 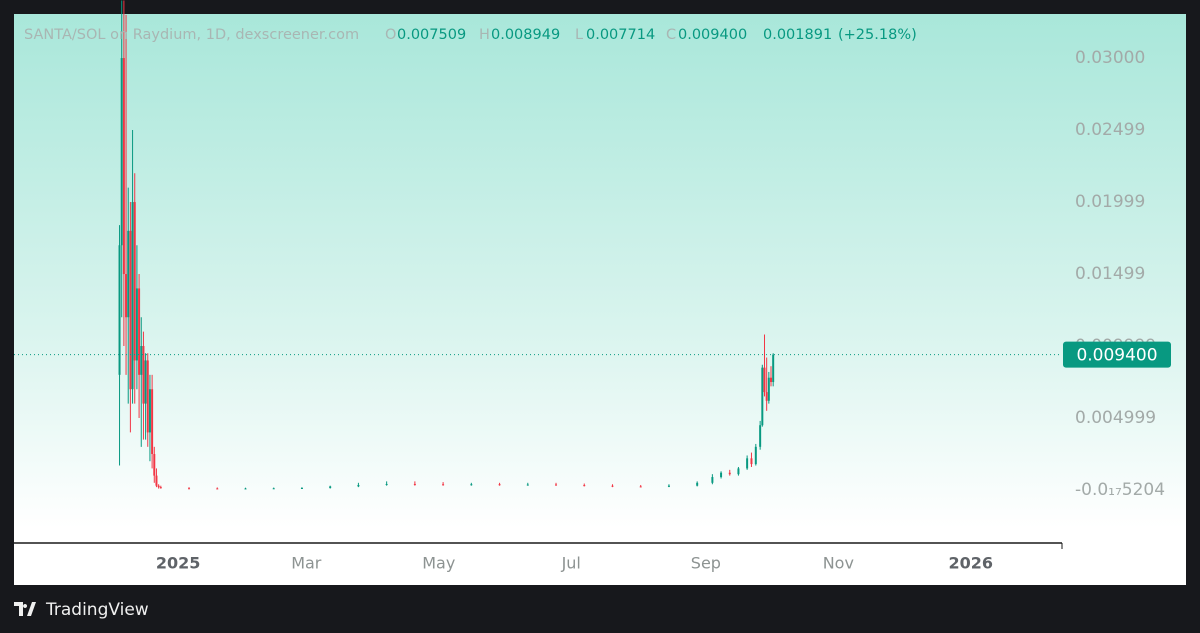 What do you see at coordinates (877, 35) in the screenshot?
I see `change-pct: (+25.18%)` at bounding box center [877, 35].